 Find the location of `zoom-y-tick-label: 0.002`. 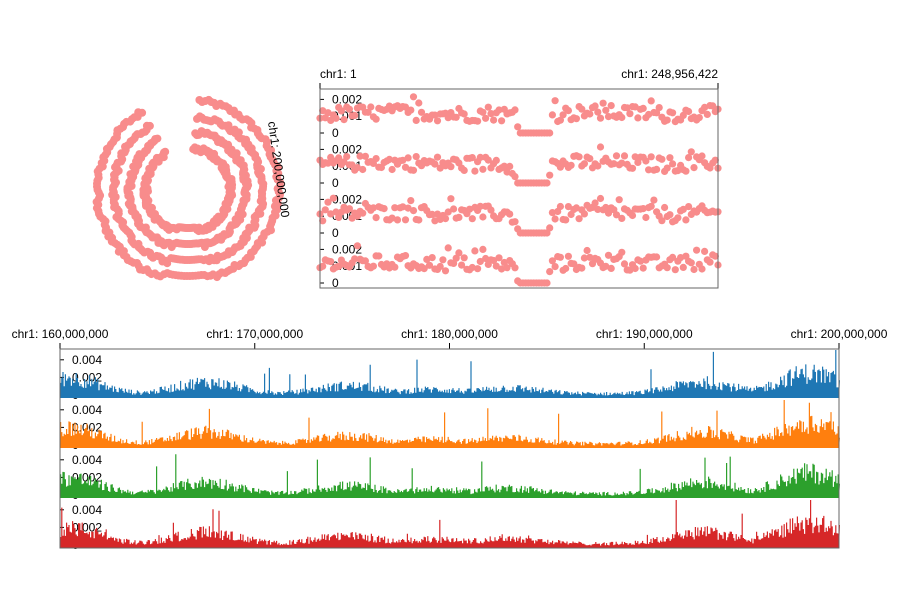

zoom-y-tick-label: 0.002 is located at coordinates (87, 377).